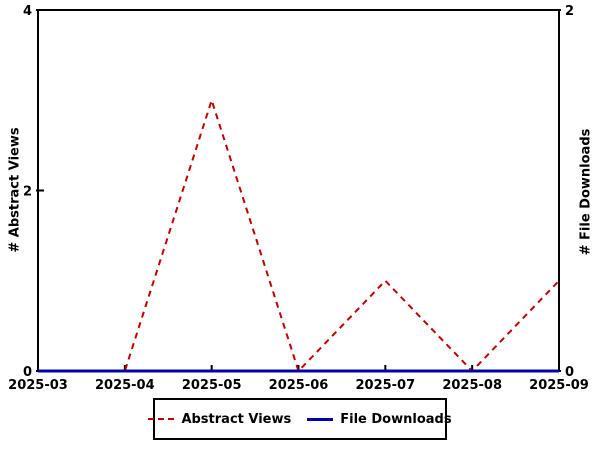 Image resolution: width=600 pixels, height=450 pixels. What do you see at coordinates (161, 419) in the screenshot?
I see `abstract-views-line-sample` at bounding box center [161, 419].